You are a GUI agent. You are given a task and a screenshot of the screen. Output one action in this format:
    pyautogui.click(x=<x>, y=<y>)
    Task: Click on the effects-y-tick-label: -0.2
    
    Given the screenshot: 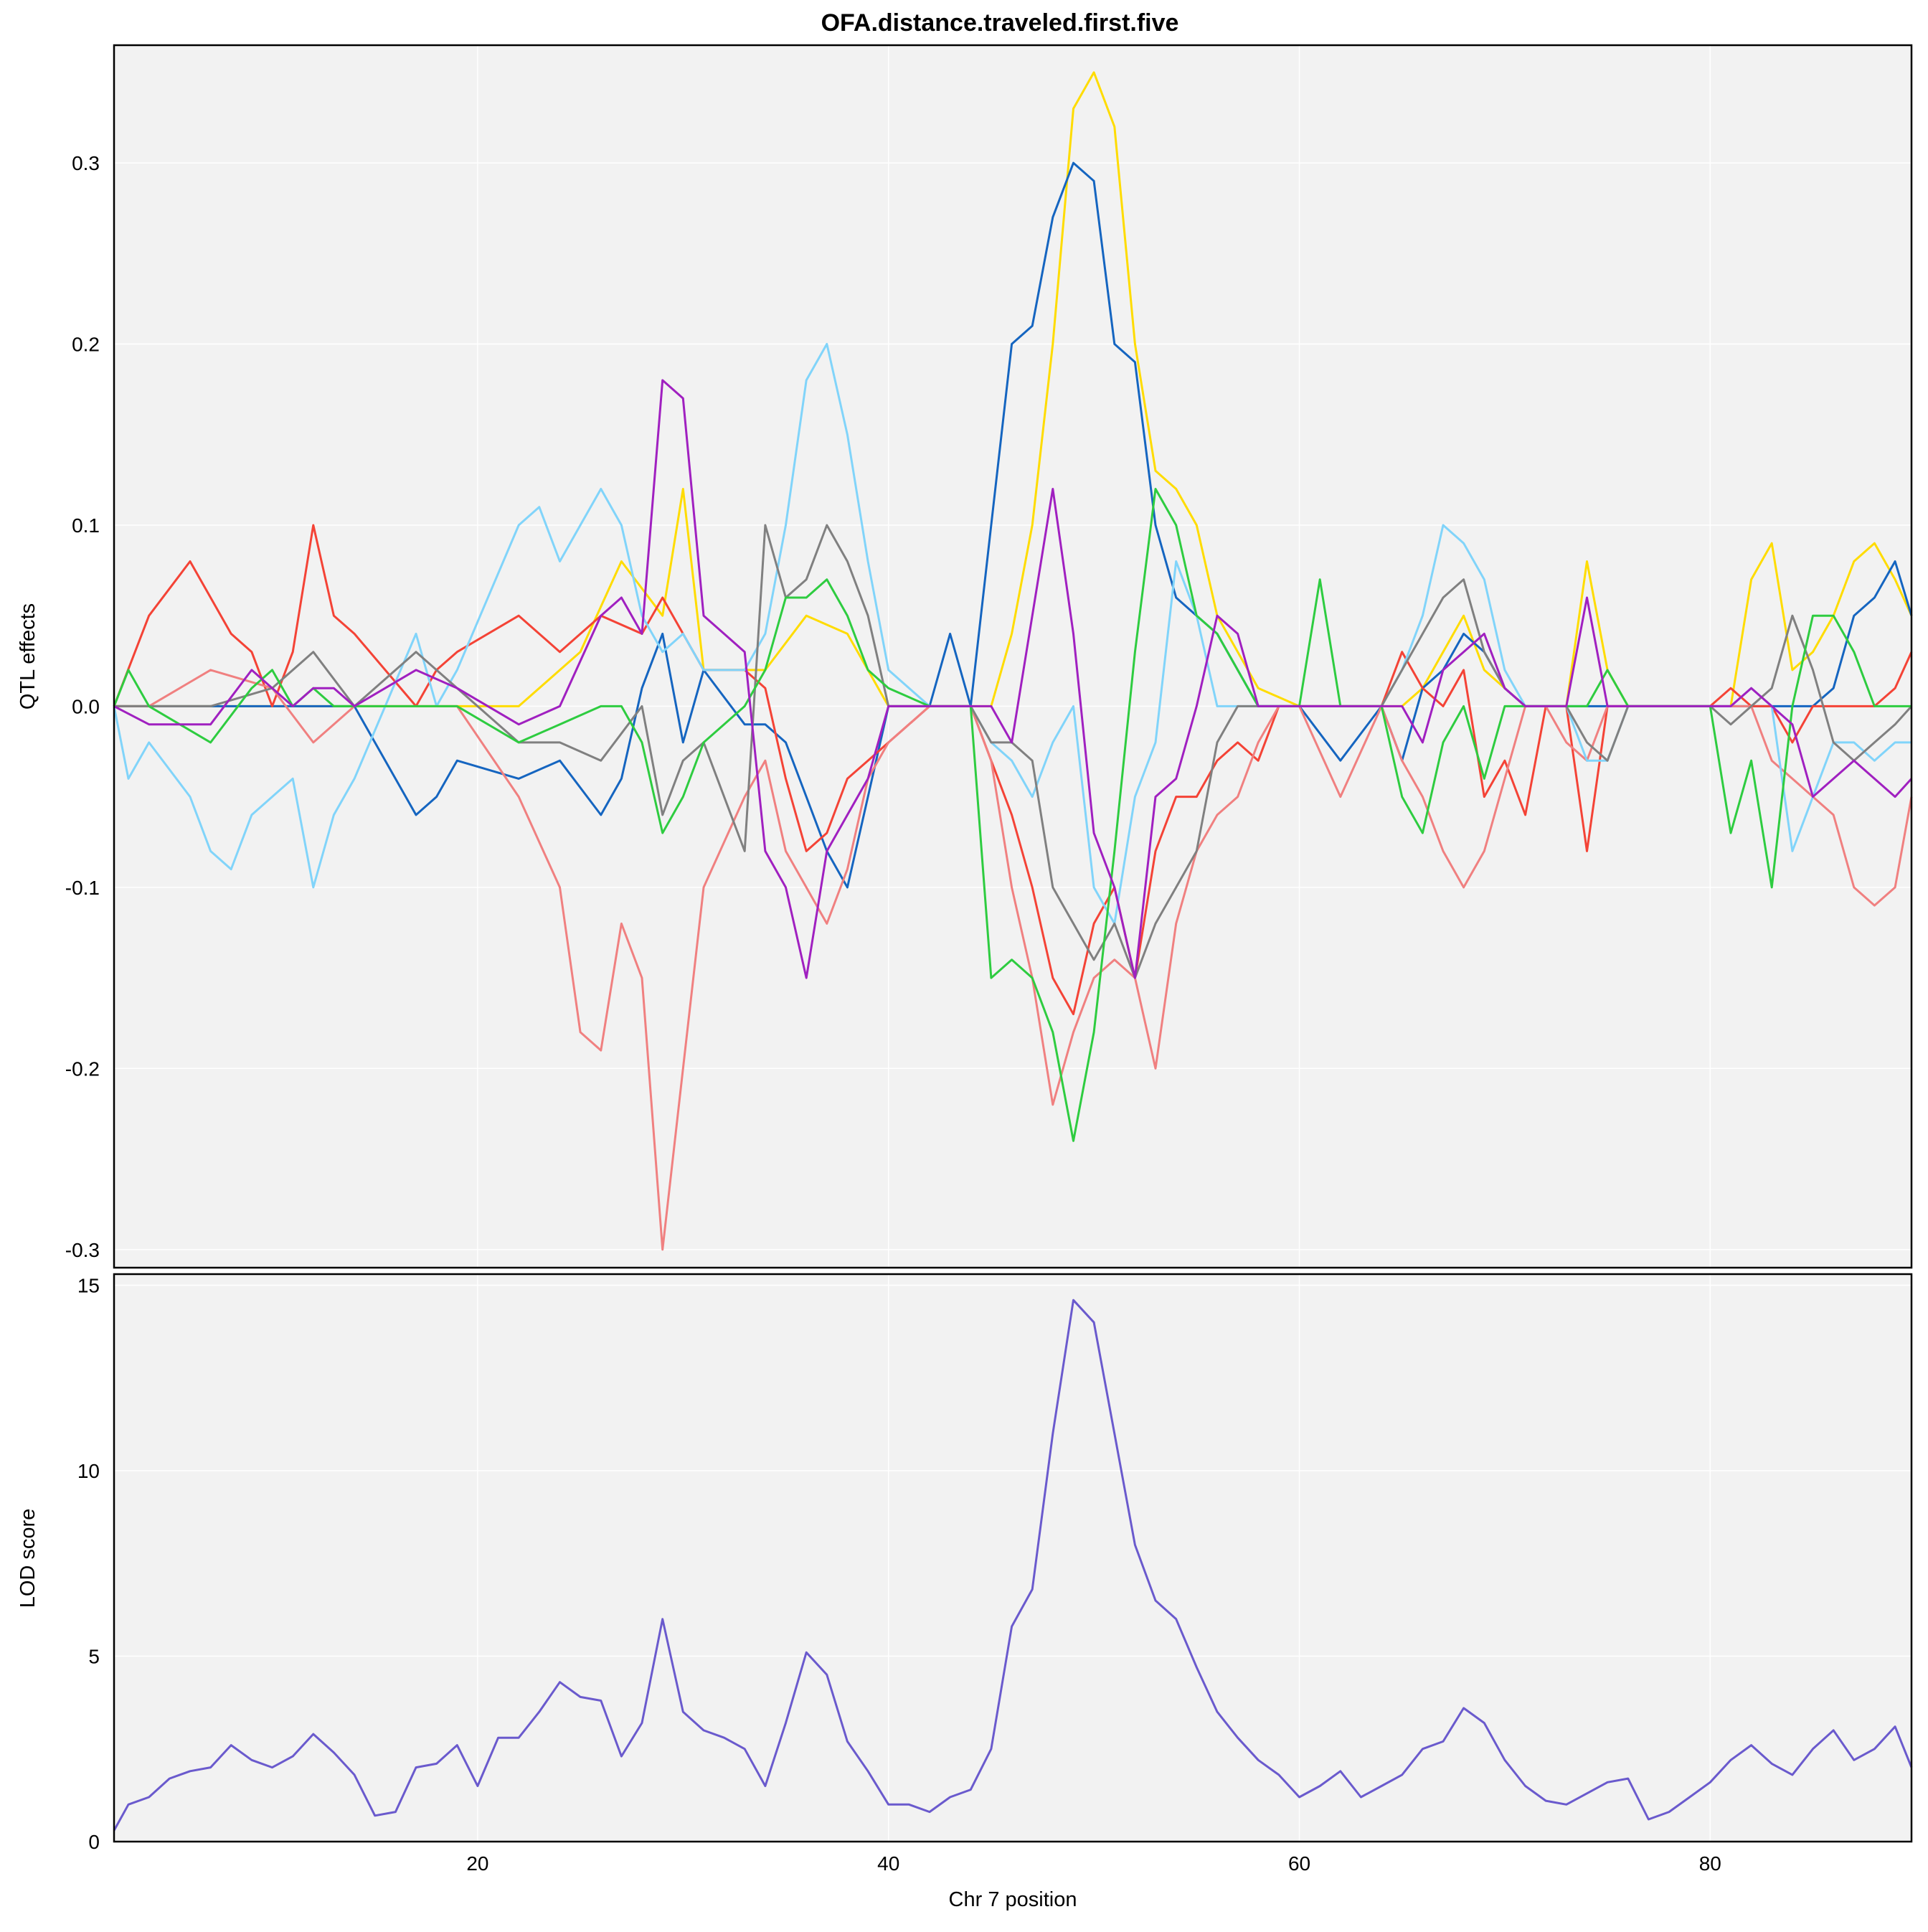 What is the action you would take?
    pyautogui.click(x=82, y=1068)
    